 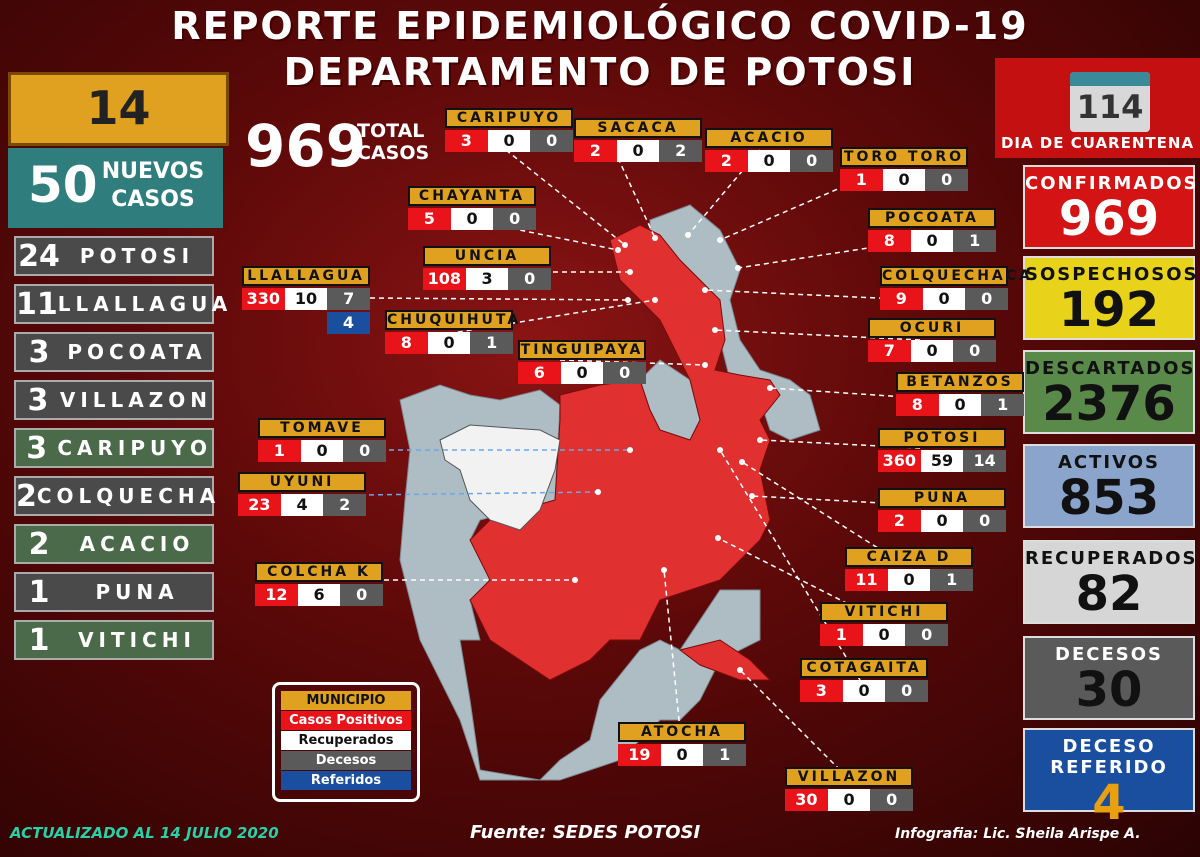 I want to click on municipality-card: CHAYANTA 5 0 0, so click(x=472, y=208).